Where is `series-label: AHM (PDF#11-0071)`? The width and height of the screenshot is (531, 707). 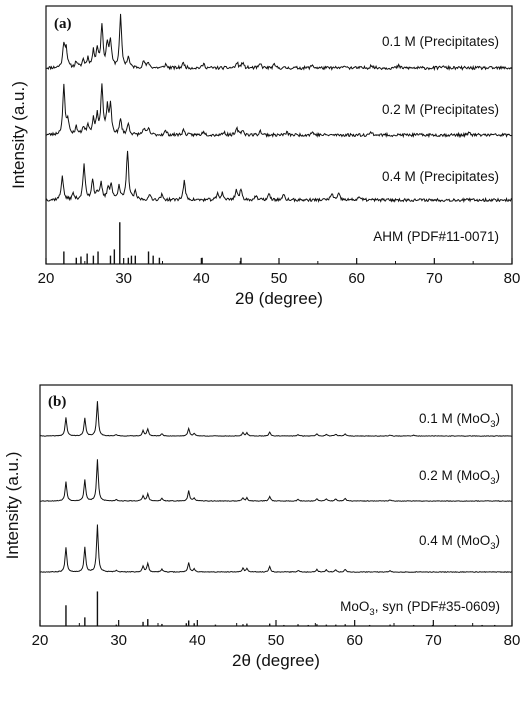 series-label: AHM (PDF#11-0071) is located at coordinates (436, 236).